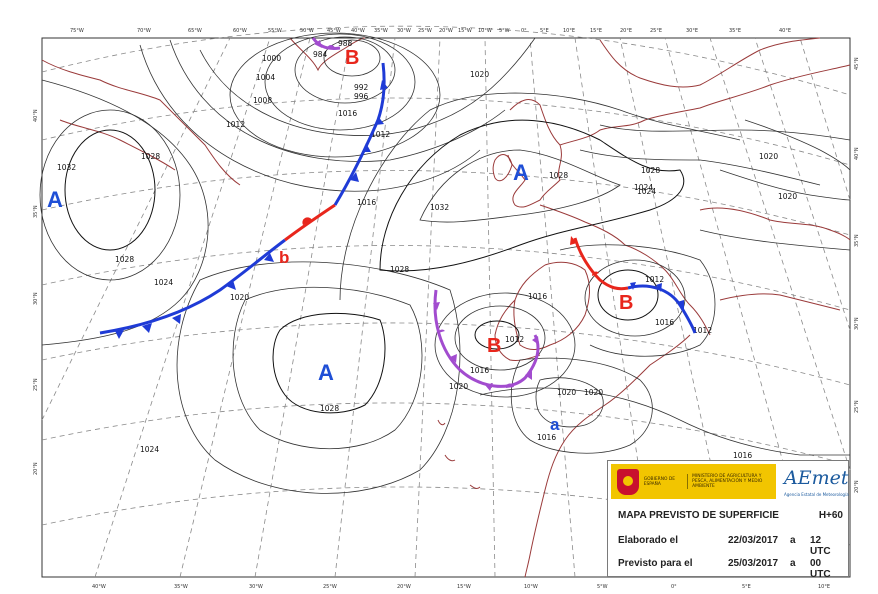 The height and width of the screenshot is (594, 878). What do you see at coordinates (326, 372) in the screenshot?
I see `high-center-label: A` at bounding box center [326, 372].